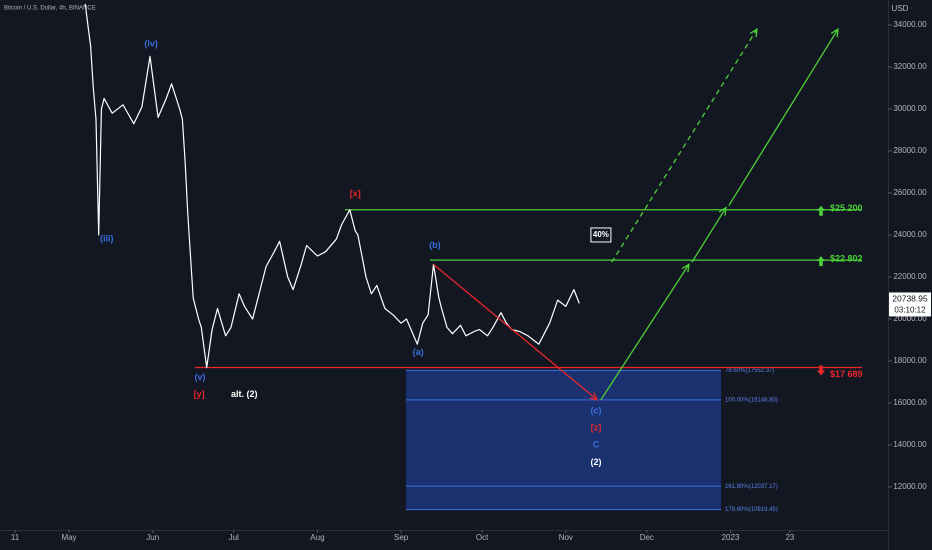 The image size is (932, 550). What do you see at coordinates (751, 400) in the screenshot?
I see `fib-label: 100.00%(16148.80)` at bounding box center [751, 400].